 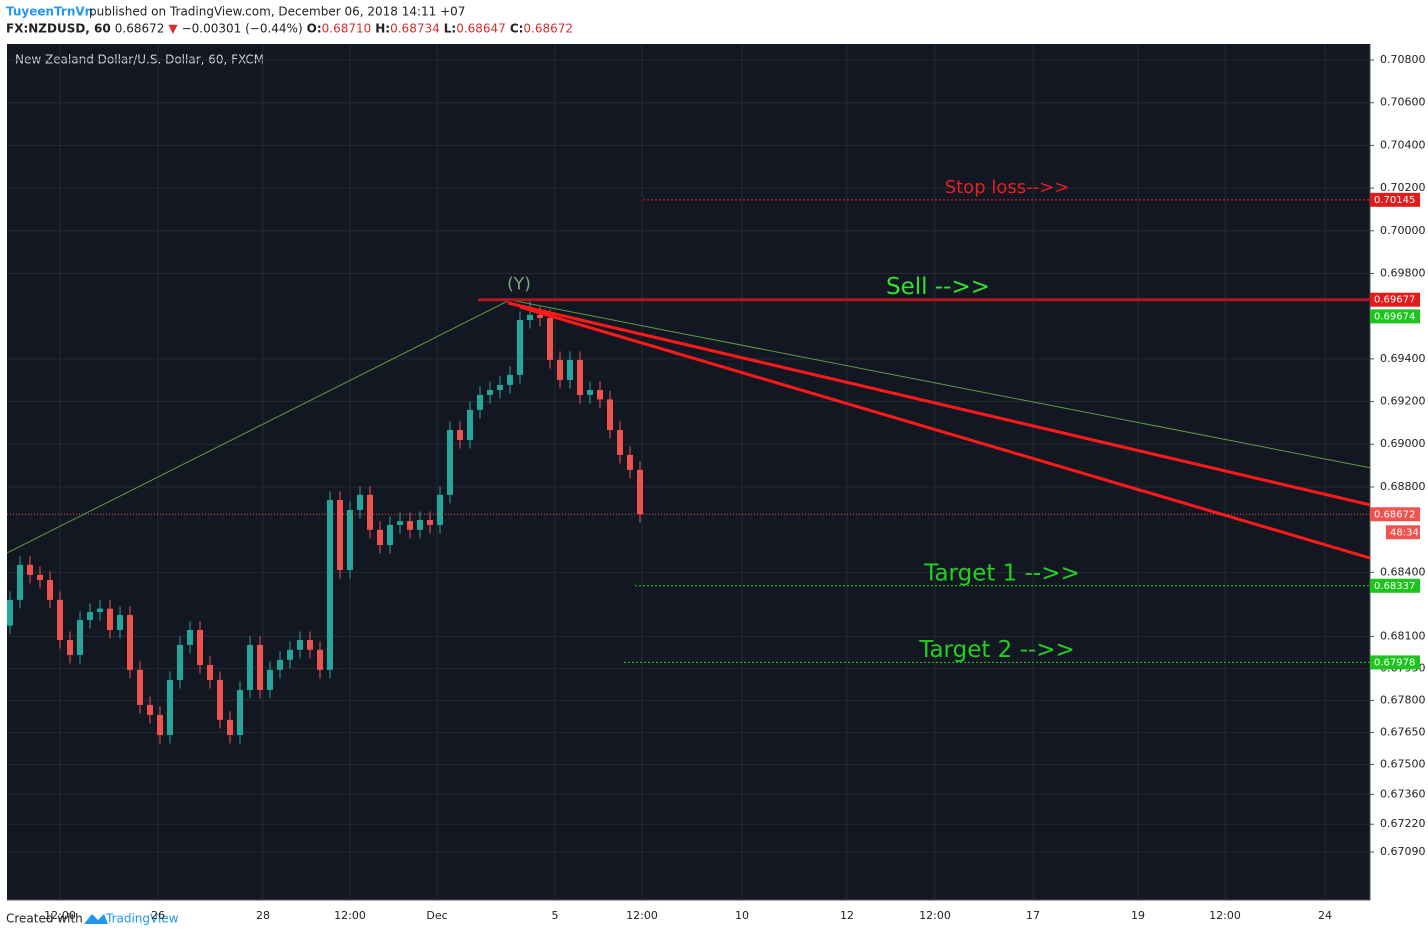 What do you see at coordinates (314, 29) in the screenshot?
I see `ohlc-label: O:` at bounding box center [314, 29].